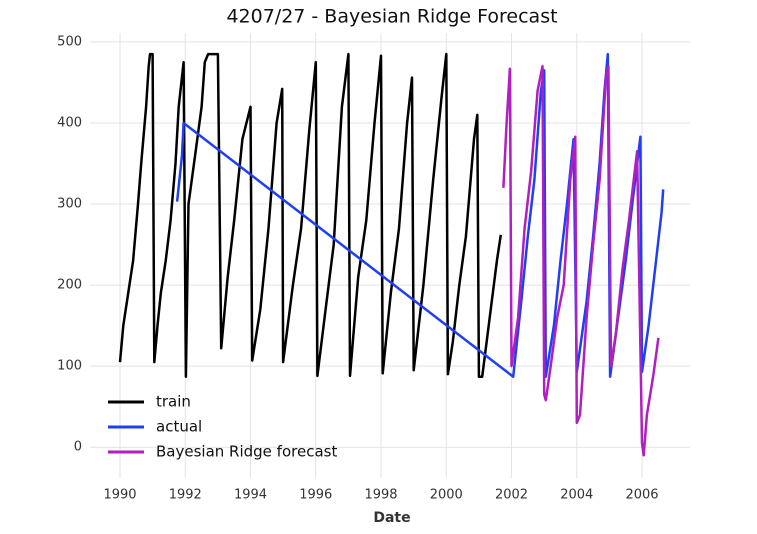 The width and height of the screenshot is (757, 534). What do you see at coordinates (69, 366) in the screenshot?
I see `y-tick-label: 100` at bounding box center [69, 366].